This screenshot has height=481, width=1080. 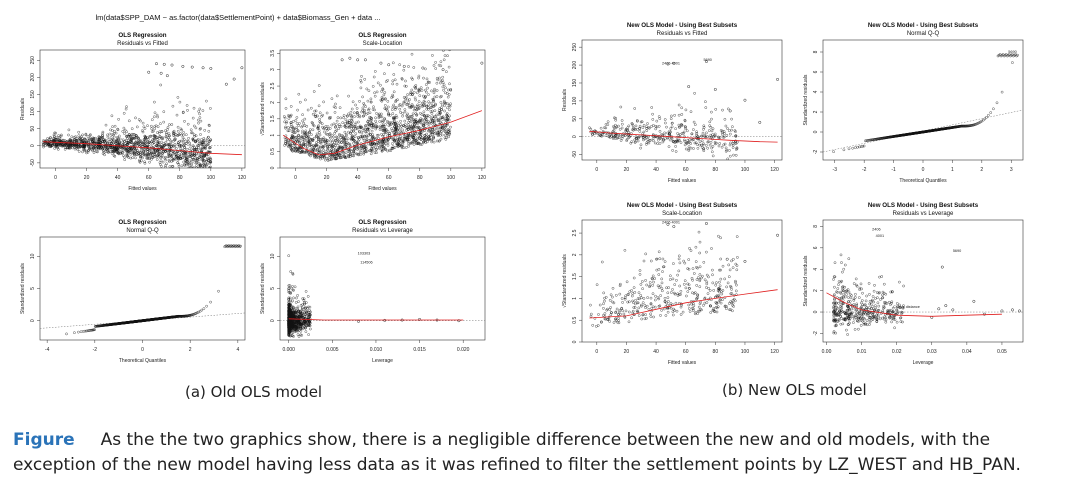 I want to click on x-tick-label: 80, so click(x=420, y=178).